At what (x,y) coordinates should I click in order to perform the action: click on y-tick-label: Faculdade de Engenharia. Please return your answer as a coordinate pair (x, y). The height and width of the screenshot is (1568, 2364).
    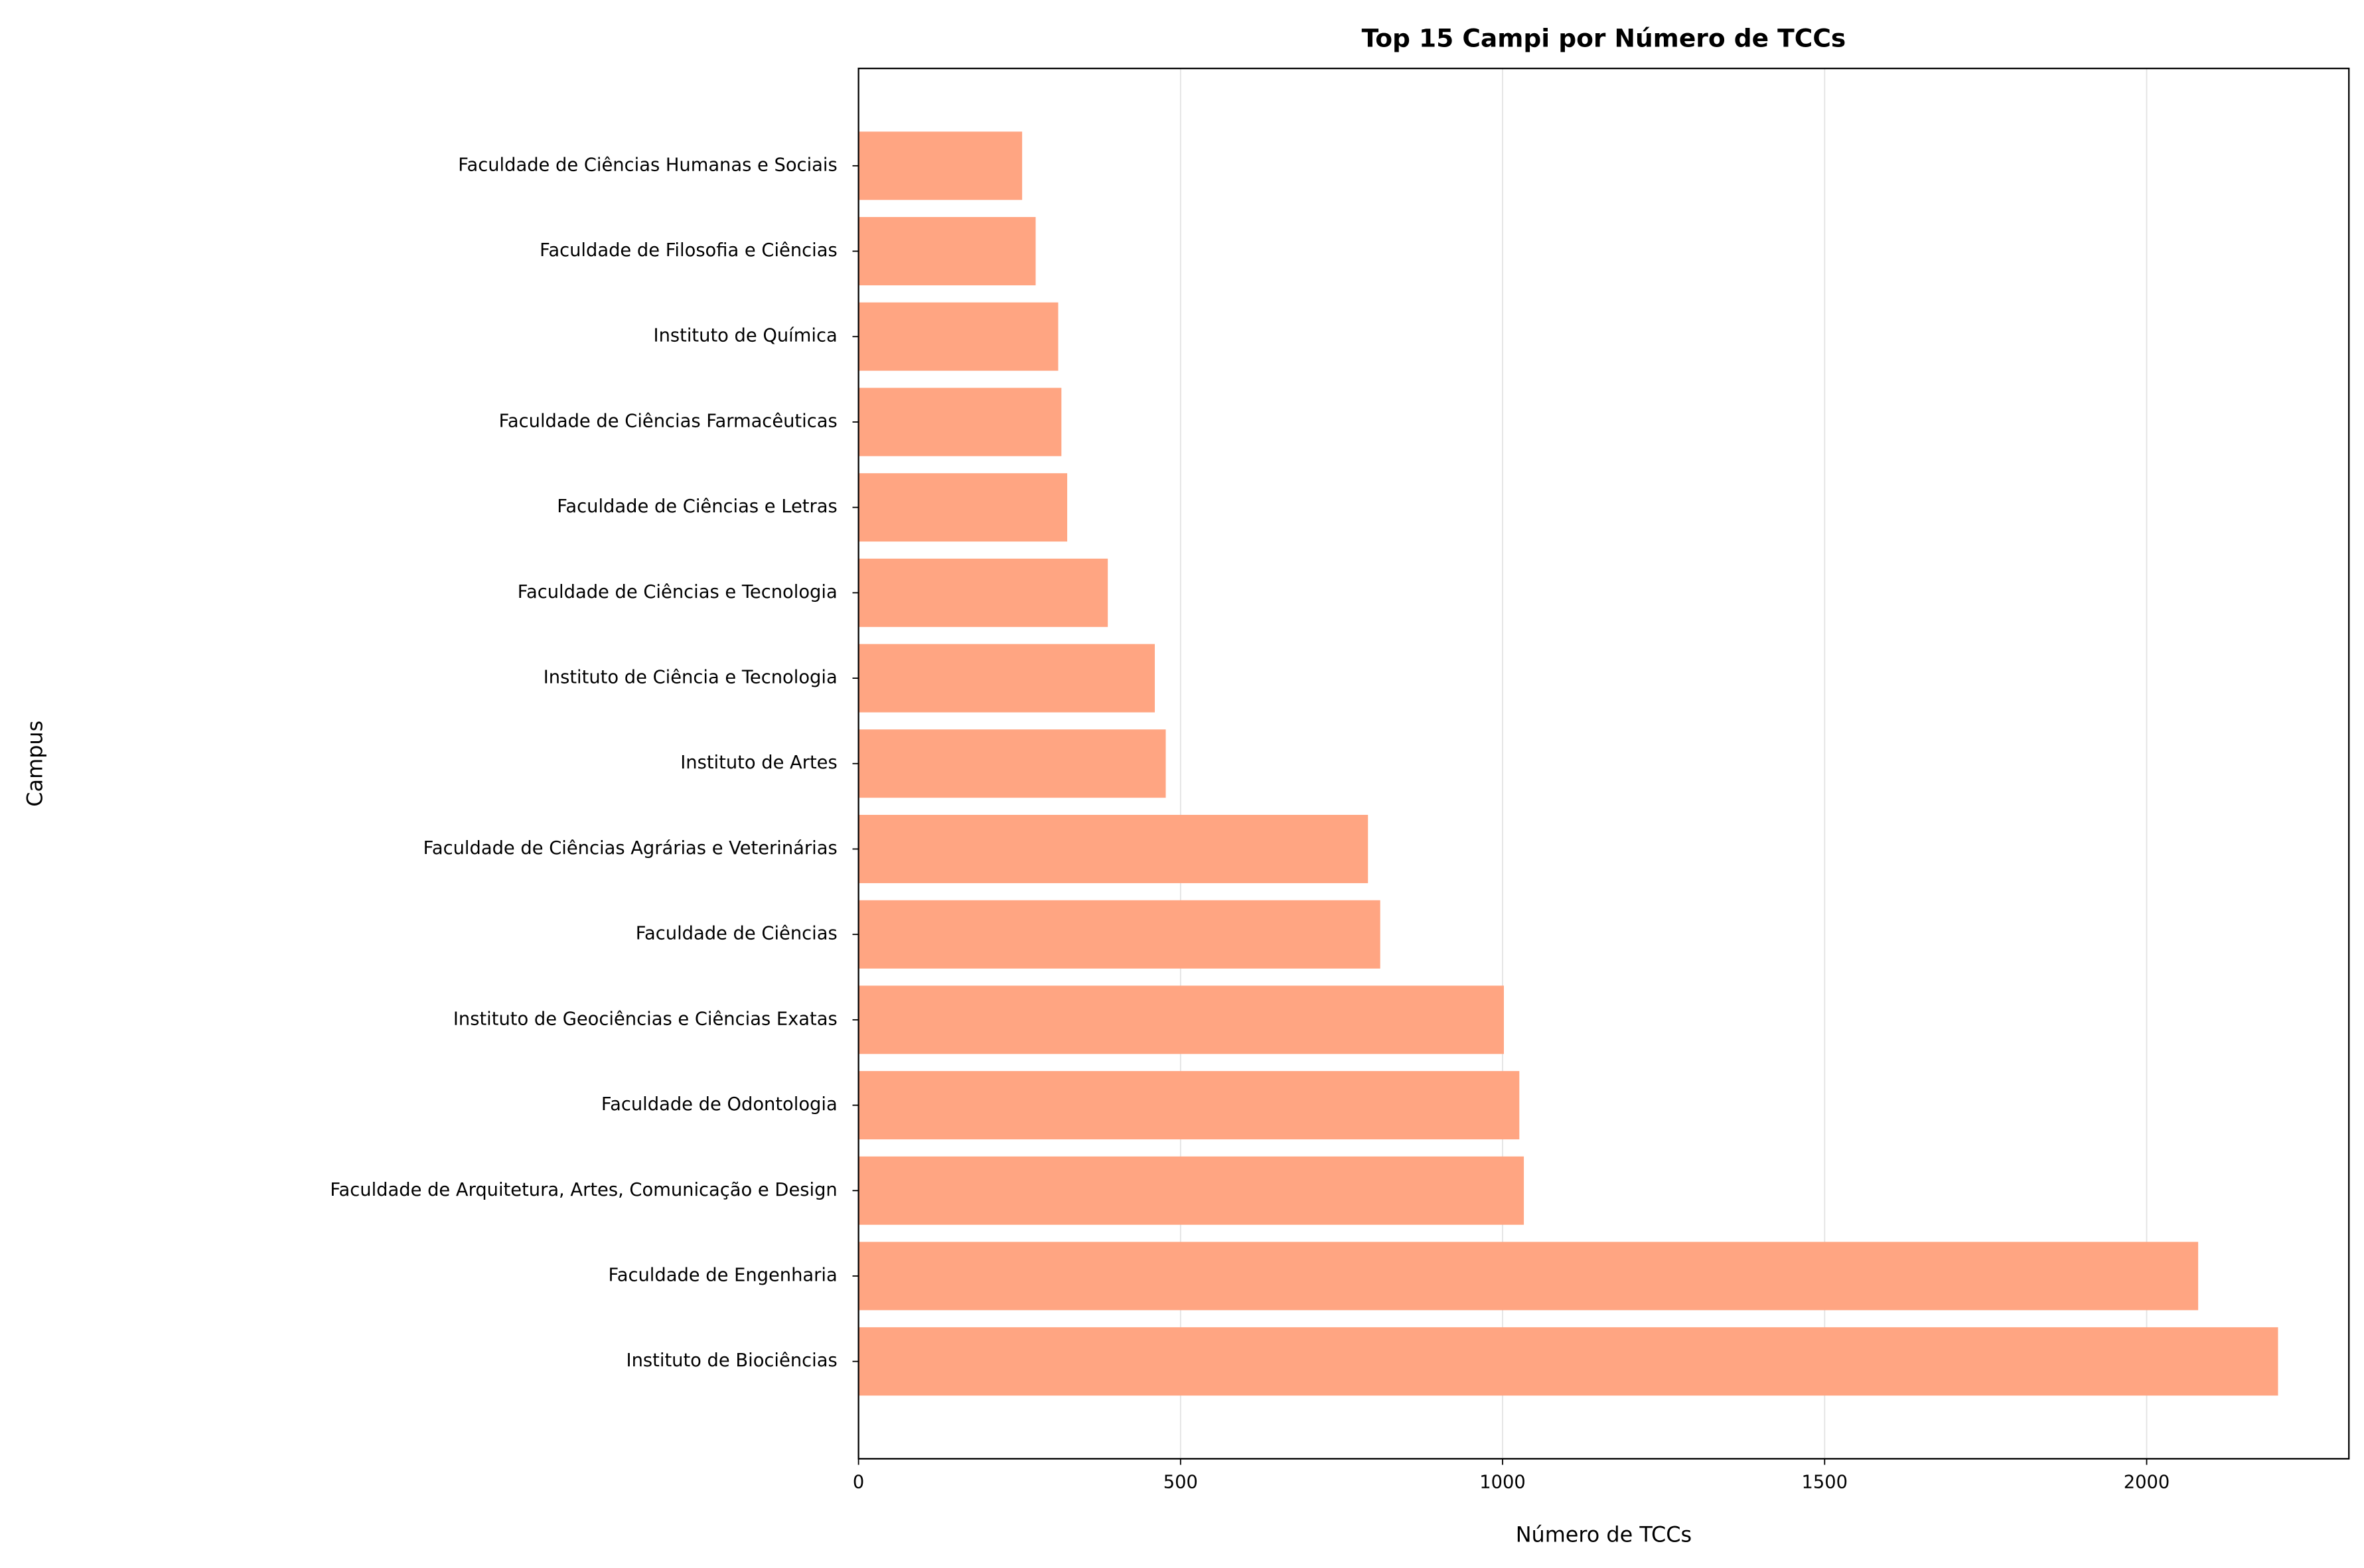
    Looking at the image, I should click on (723, 1275).